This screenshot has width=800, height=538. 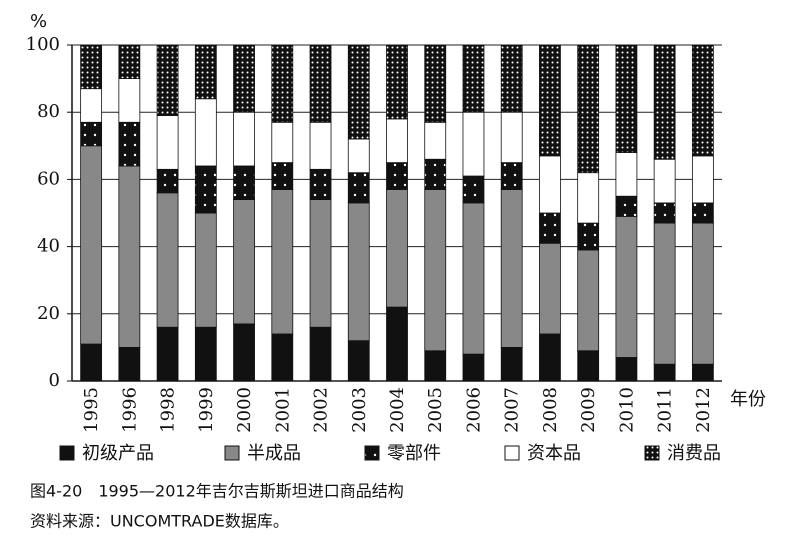 I want to click on source-note: 资料来源：UNCOMTRADE数据库。, so click(x=159, y=521).